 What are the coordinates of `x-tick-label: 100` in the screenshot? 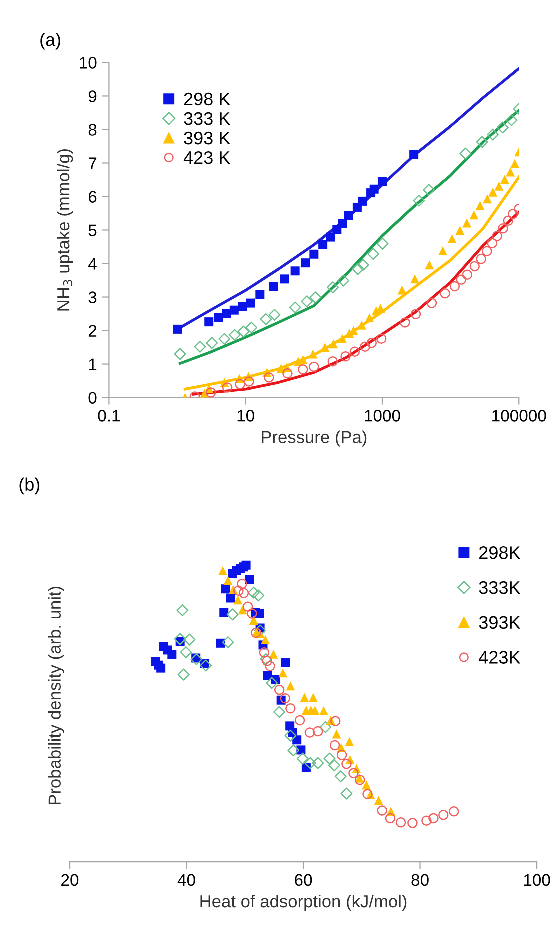 It's located at (537, 880).